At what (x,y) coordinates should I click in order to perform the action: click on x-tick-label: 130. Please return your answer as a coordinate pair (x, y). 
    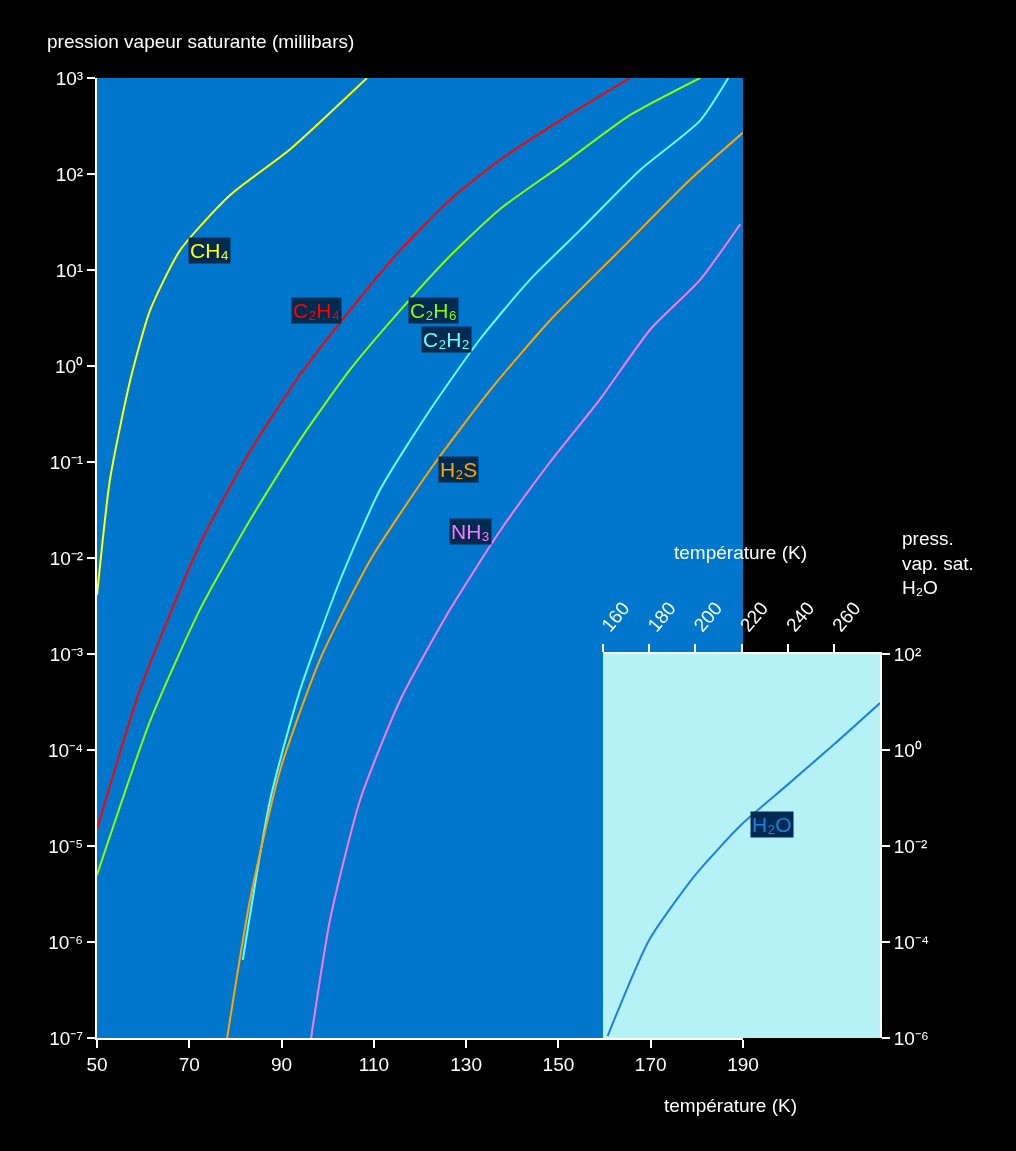
    Looking at the image, I should click on (466, 1064).